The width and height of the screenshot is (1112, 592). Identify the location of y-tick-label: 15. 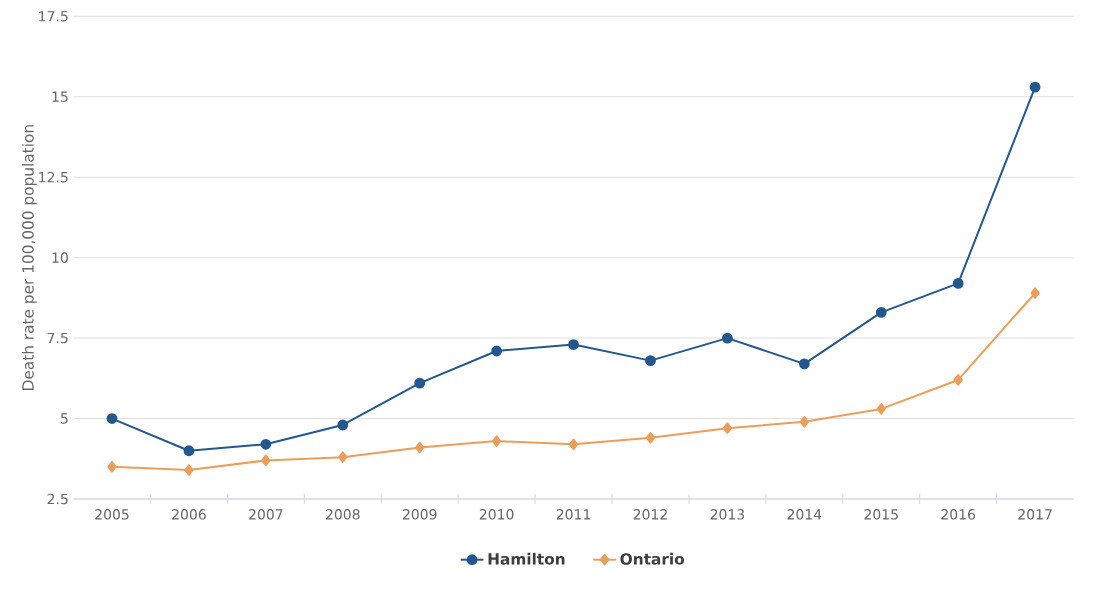
(60, 96).